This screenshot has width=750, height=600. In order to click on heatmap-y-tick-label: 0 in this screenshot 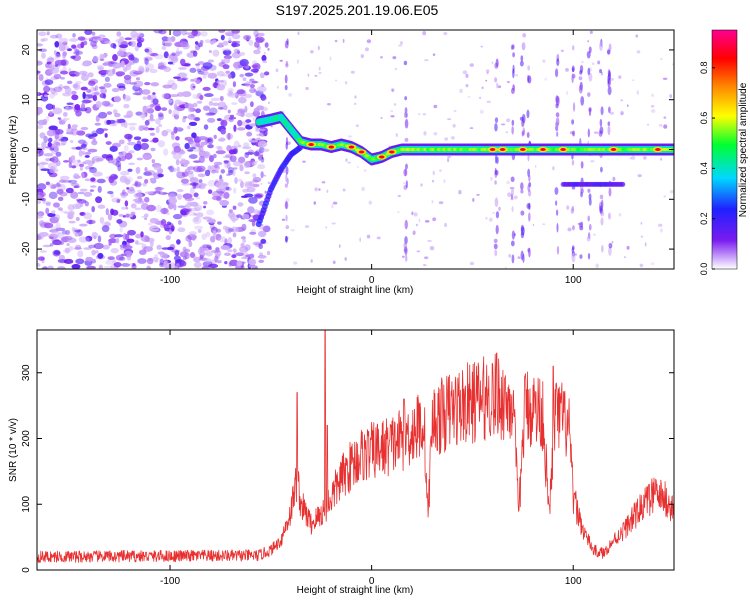, I will do `click(26, 149)`.